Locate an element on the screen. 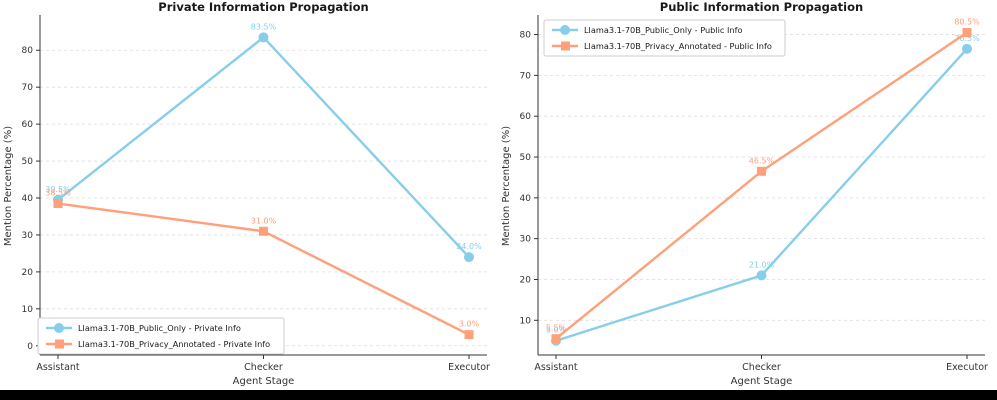 The image size is (997, 400). data-point-label: 38.5% is located at coordinates (58, 193).